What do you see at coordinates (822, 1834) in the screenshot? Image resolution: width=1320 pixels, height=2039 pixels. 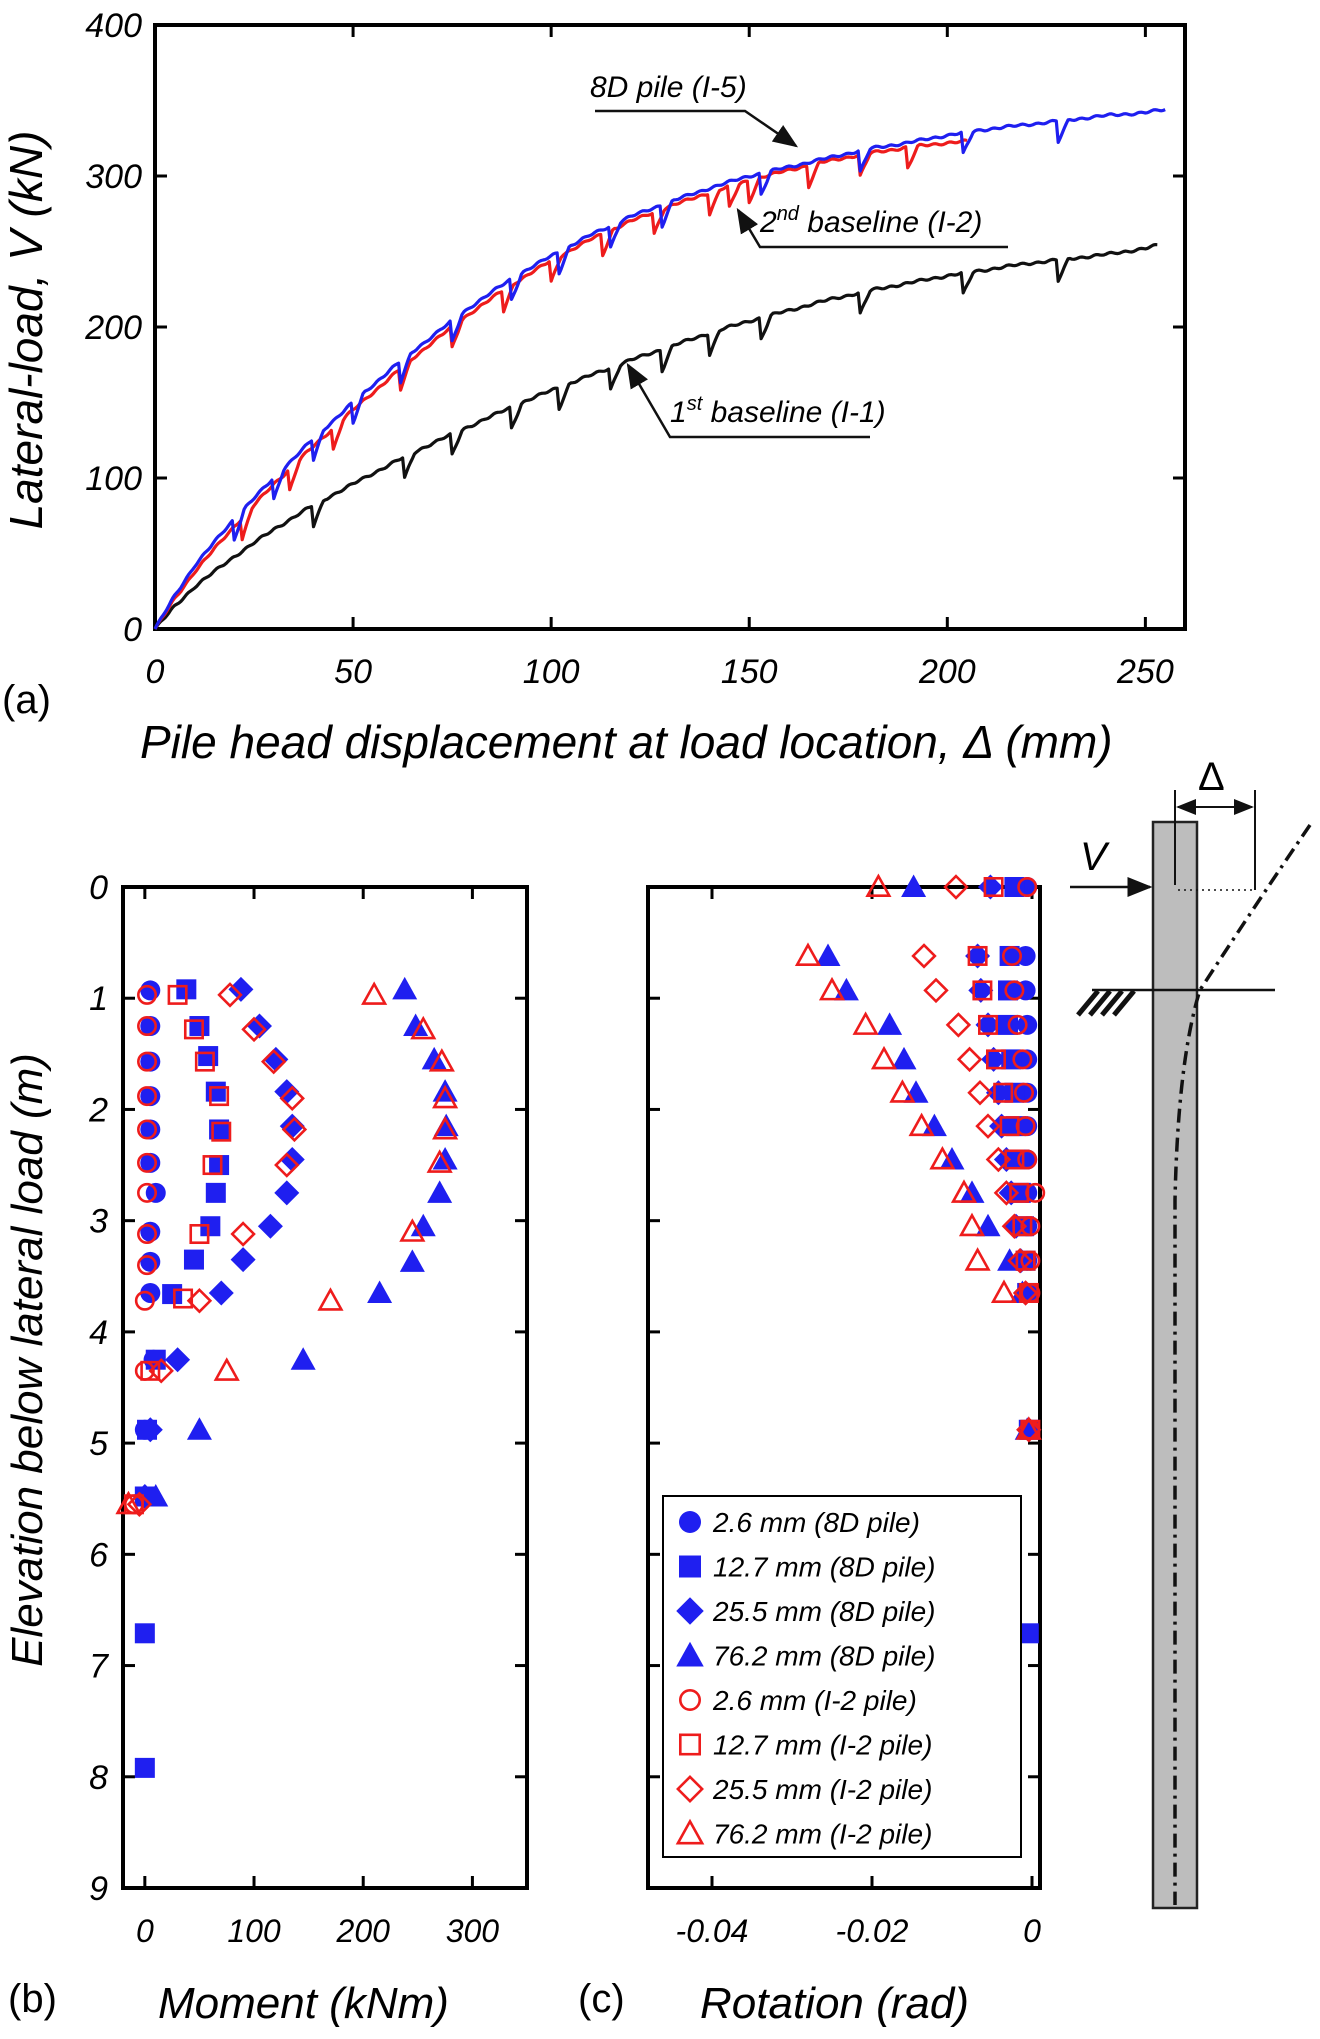 I see `legend-label: 76.2 mm (I-2 pile)` at bounding box center [822, 1834].